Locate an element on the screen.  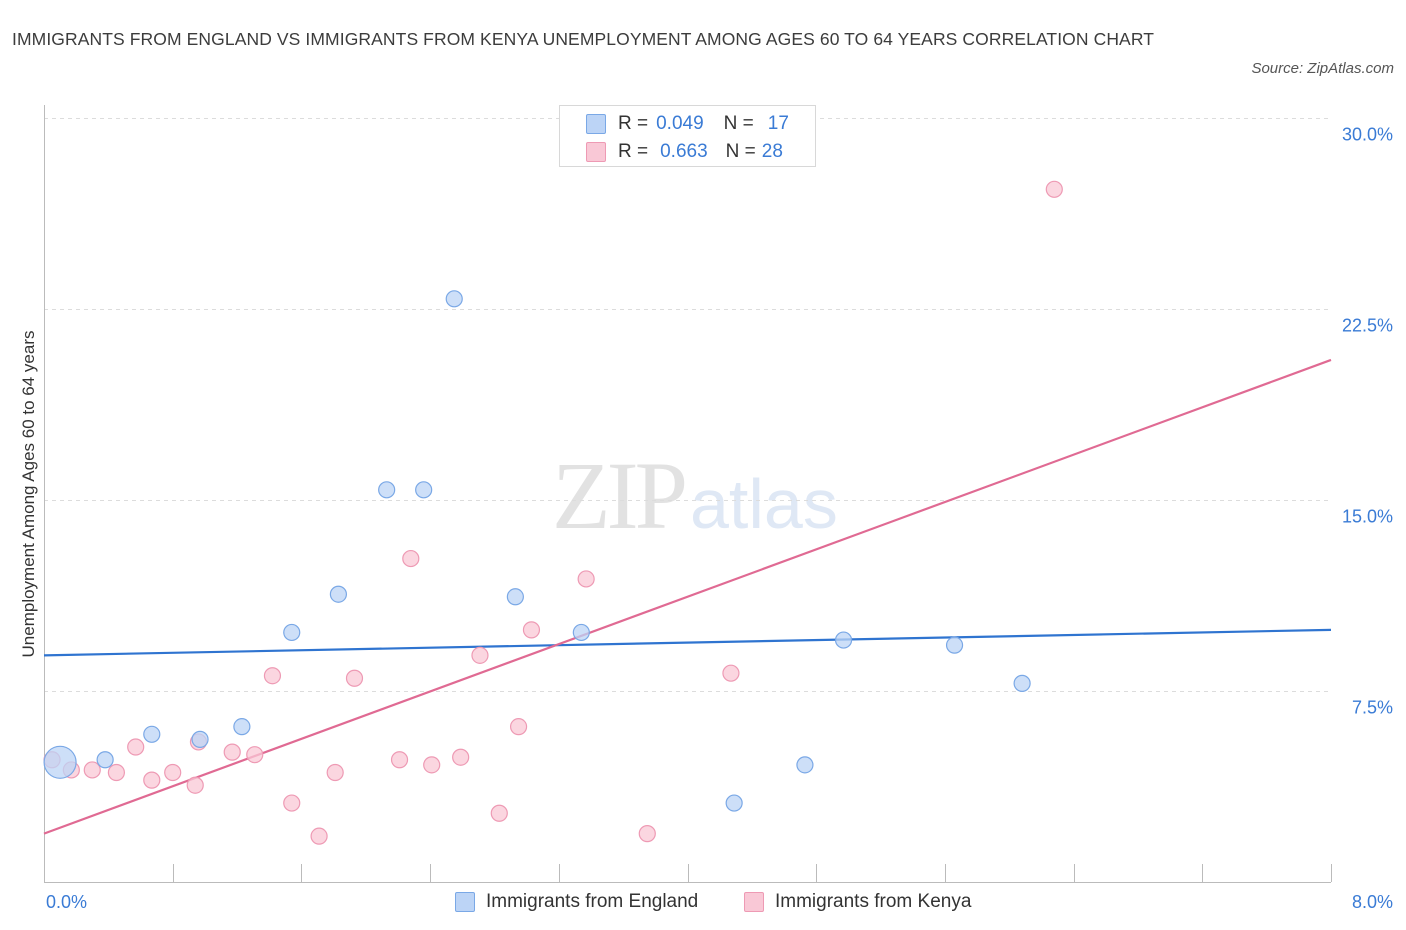
series-legend-england: Immigrants from England is located at coordinates (576, 902).